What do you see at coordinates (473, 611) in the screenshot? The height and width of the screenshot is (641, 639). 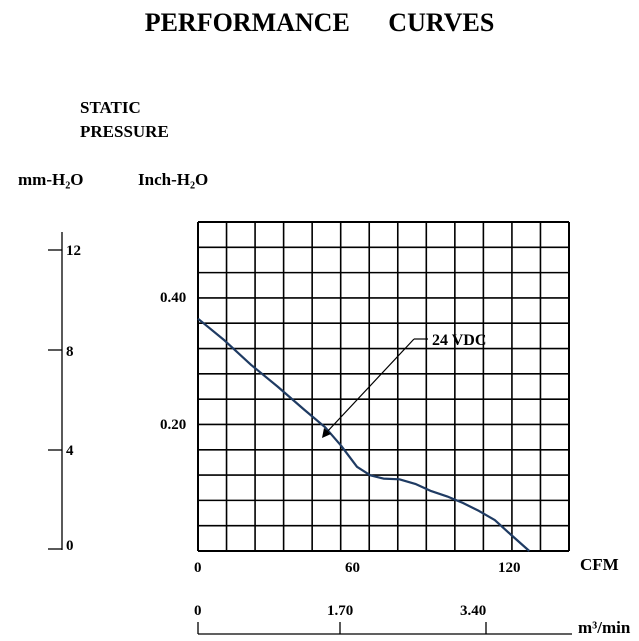 I see `m3-tick-3-40: 3.40` at bounding box center [473, 611].